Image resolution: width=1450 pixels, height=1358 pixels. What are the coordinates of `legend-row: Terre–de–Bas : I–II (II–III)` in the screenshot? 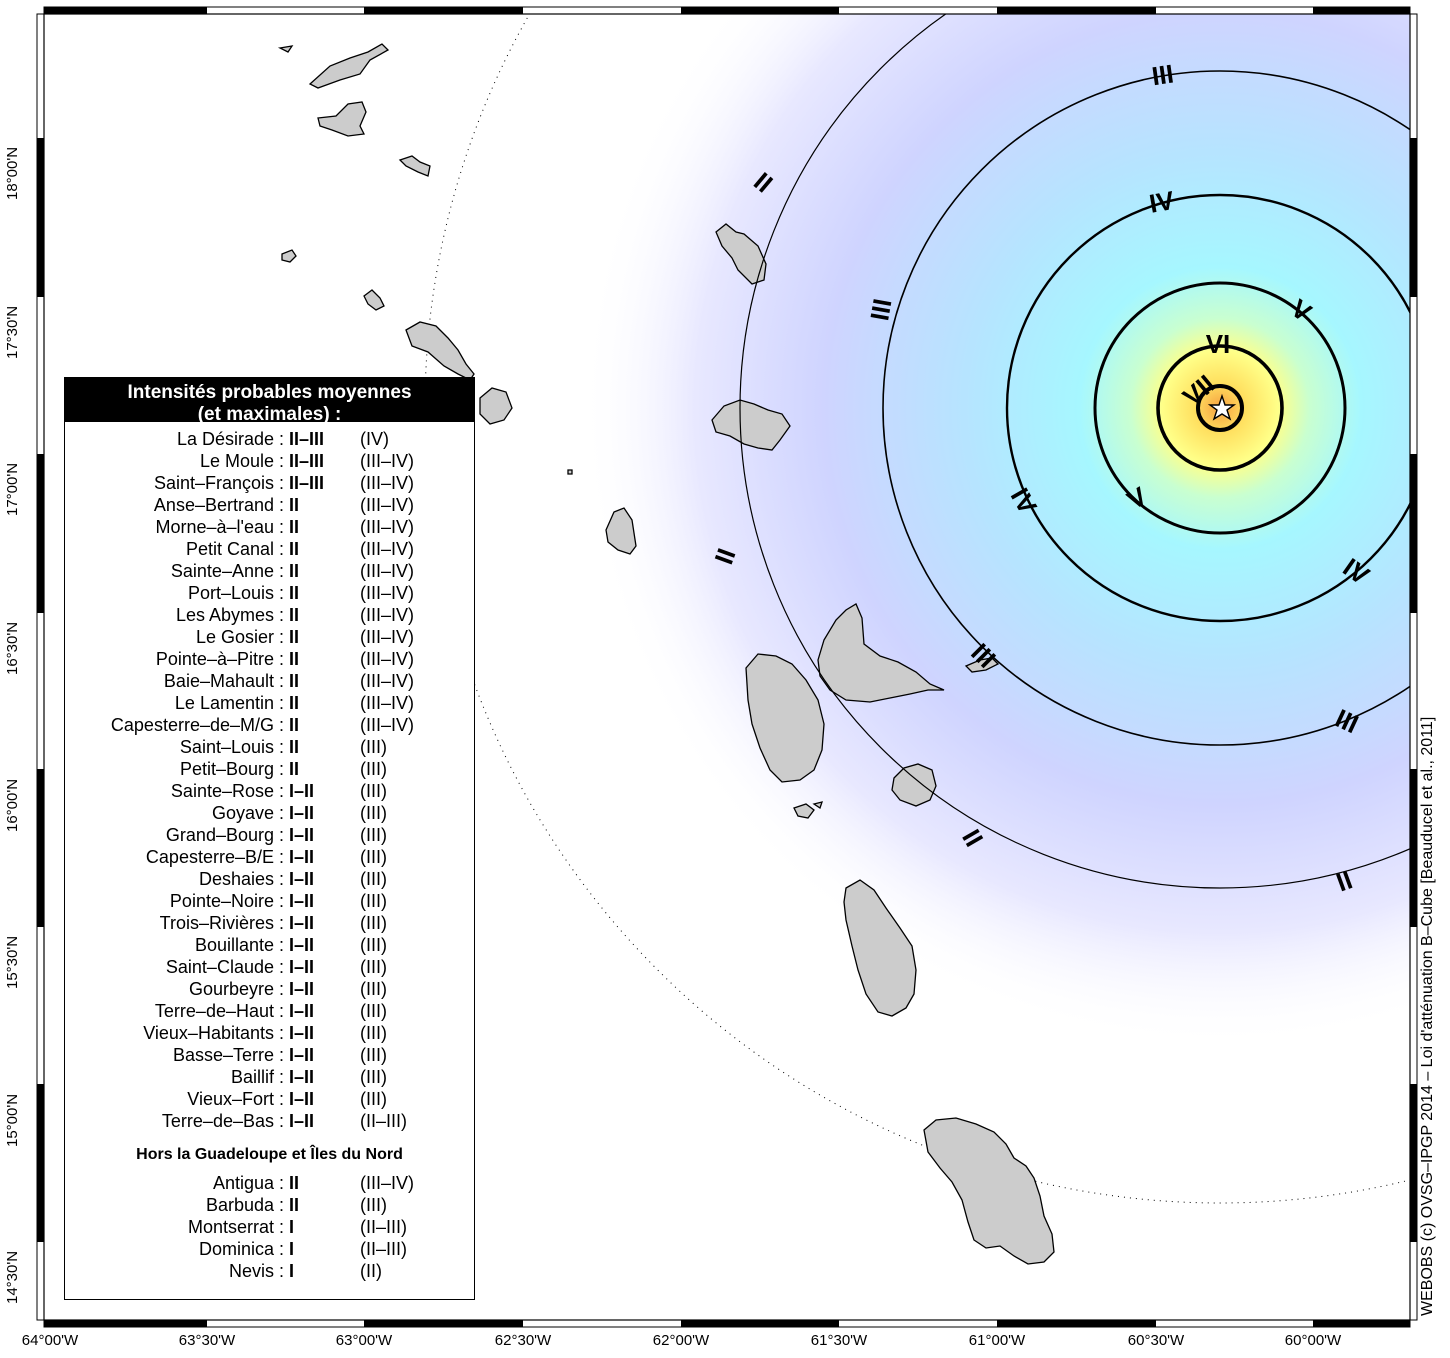 It's located at (269, 1121).